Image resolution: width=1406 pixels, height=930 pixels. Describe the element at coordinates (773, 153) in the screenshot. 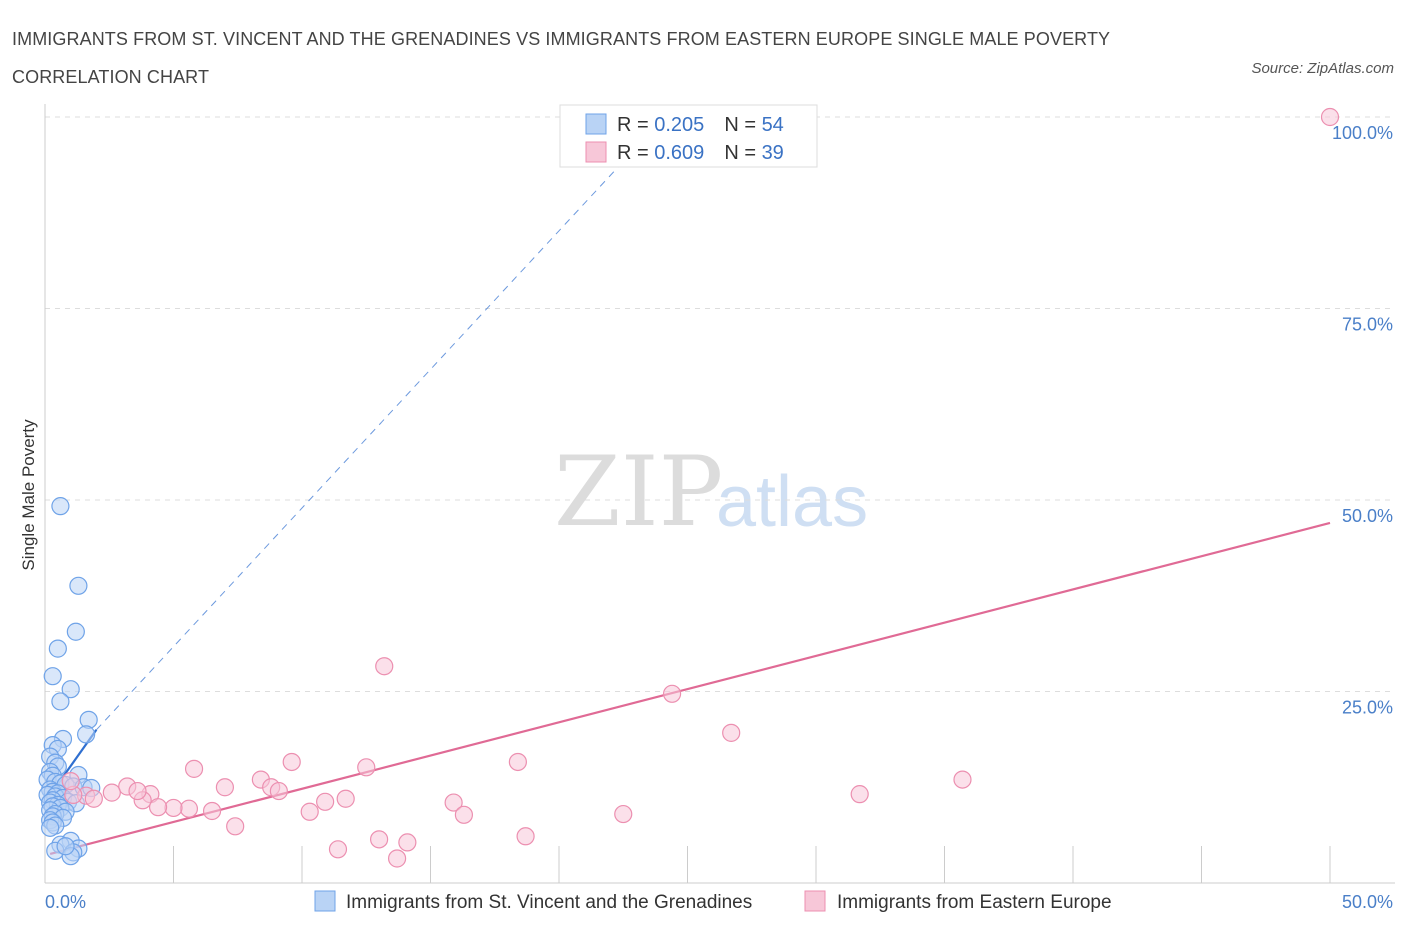

I see `stats-n-value: 39` at that location.